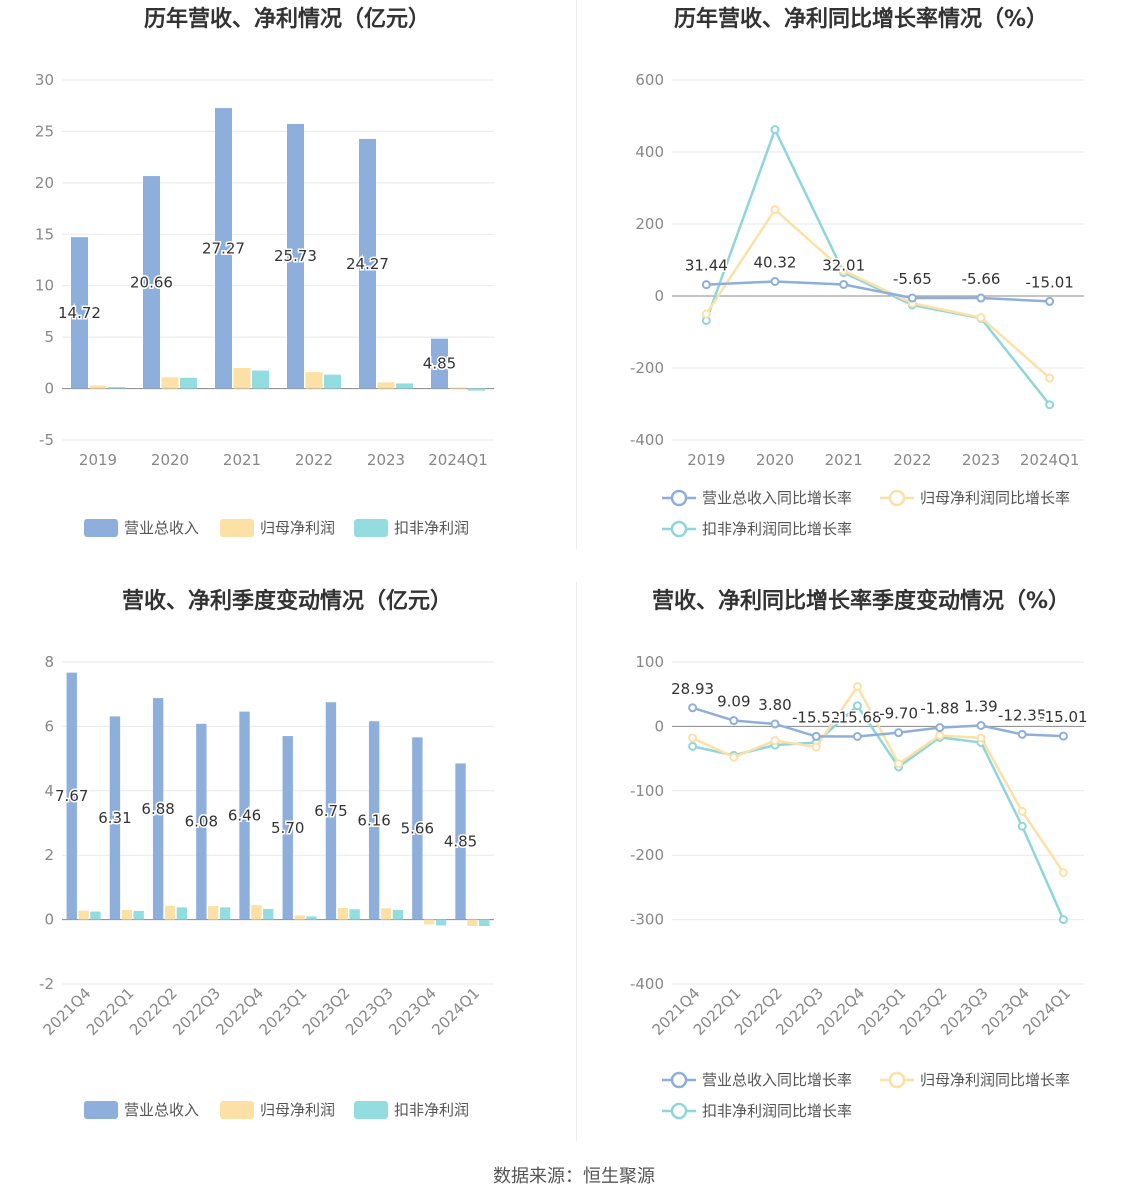  Describe the element at coordinates (861, 19) in the screenshot. I see `chart-title: 历年营收、净利同比增长率情况（%）` at that location.